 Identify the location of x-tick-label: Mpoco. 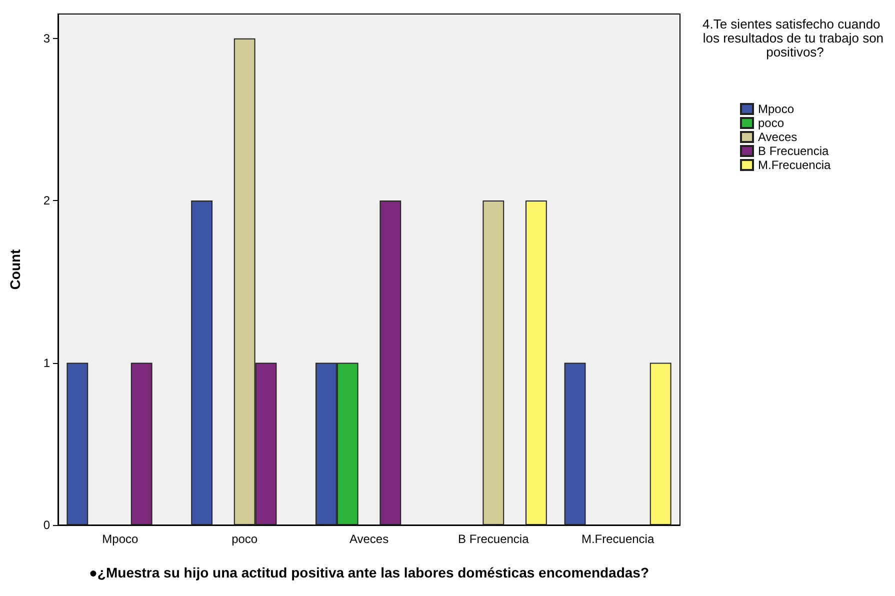
(120, 539).